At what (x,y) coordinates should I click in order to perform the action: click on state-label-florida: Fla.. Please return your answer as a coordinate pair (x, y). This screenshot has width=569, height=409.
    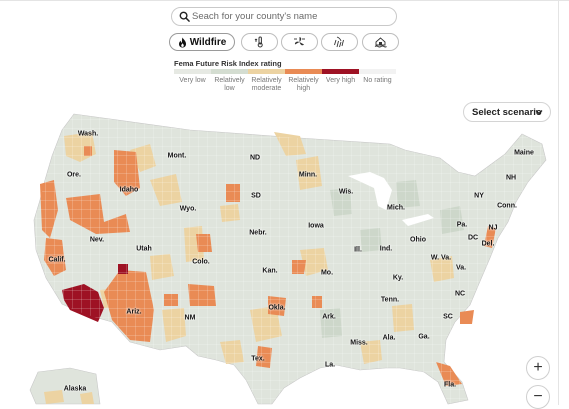
    Looking at the image, I should click on (450, 385).